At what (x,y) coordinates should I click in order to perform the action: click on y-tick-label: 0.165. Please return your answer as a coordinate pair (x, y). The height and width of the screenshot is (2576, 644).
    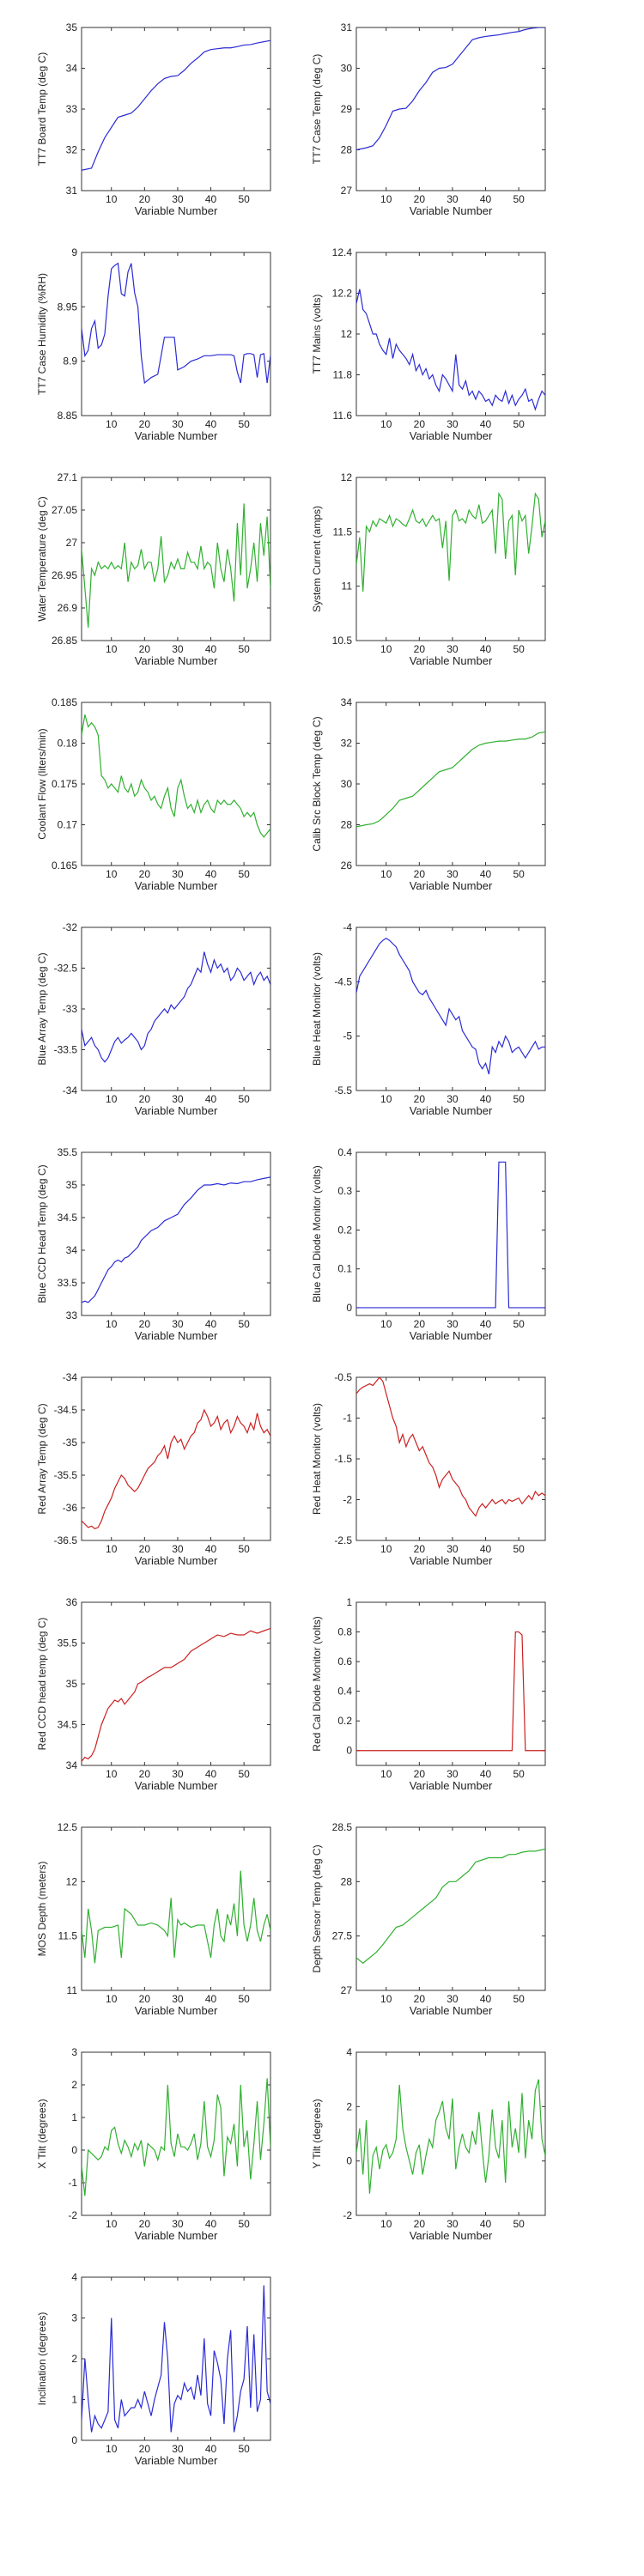
    Looking at the image, I should click on (64, 866).